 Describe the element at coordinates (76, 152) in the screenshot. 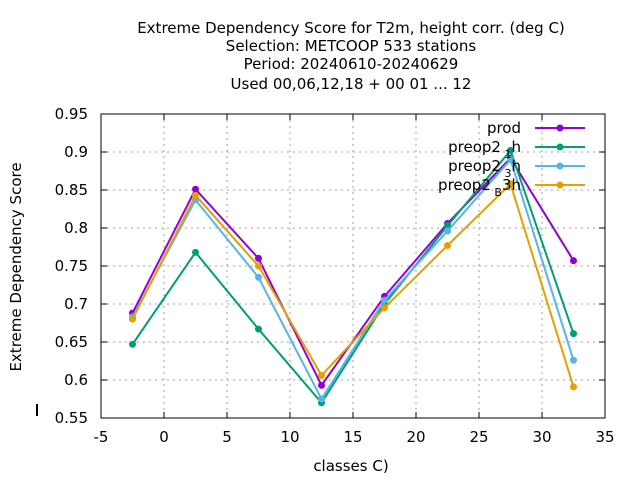

I see `y-tick-label: 0.9` at that location.